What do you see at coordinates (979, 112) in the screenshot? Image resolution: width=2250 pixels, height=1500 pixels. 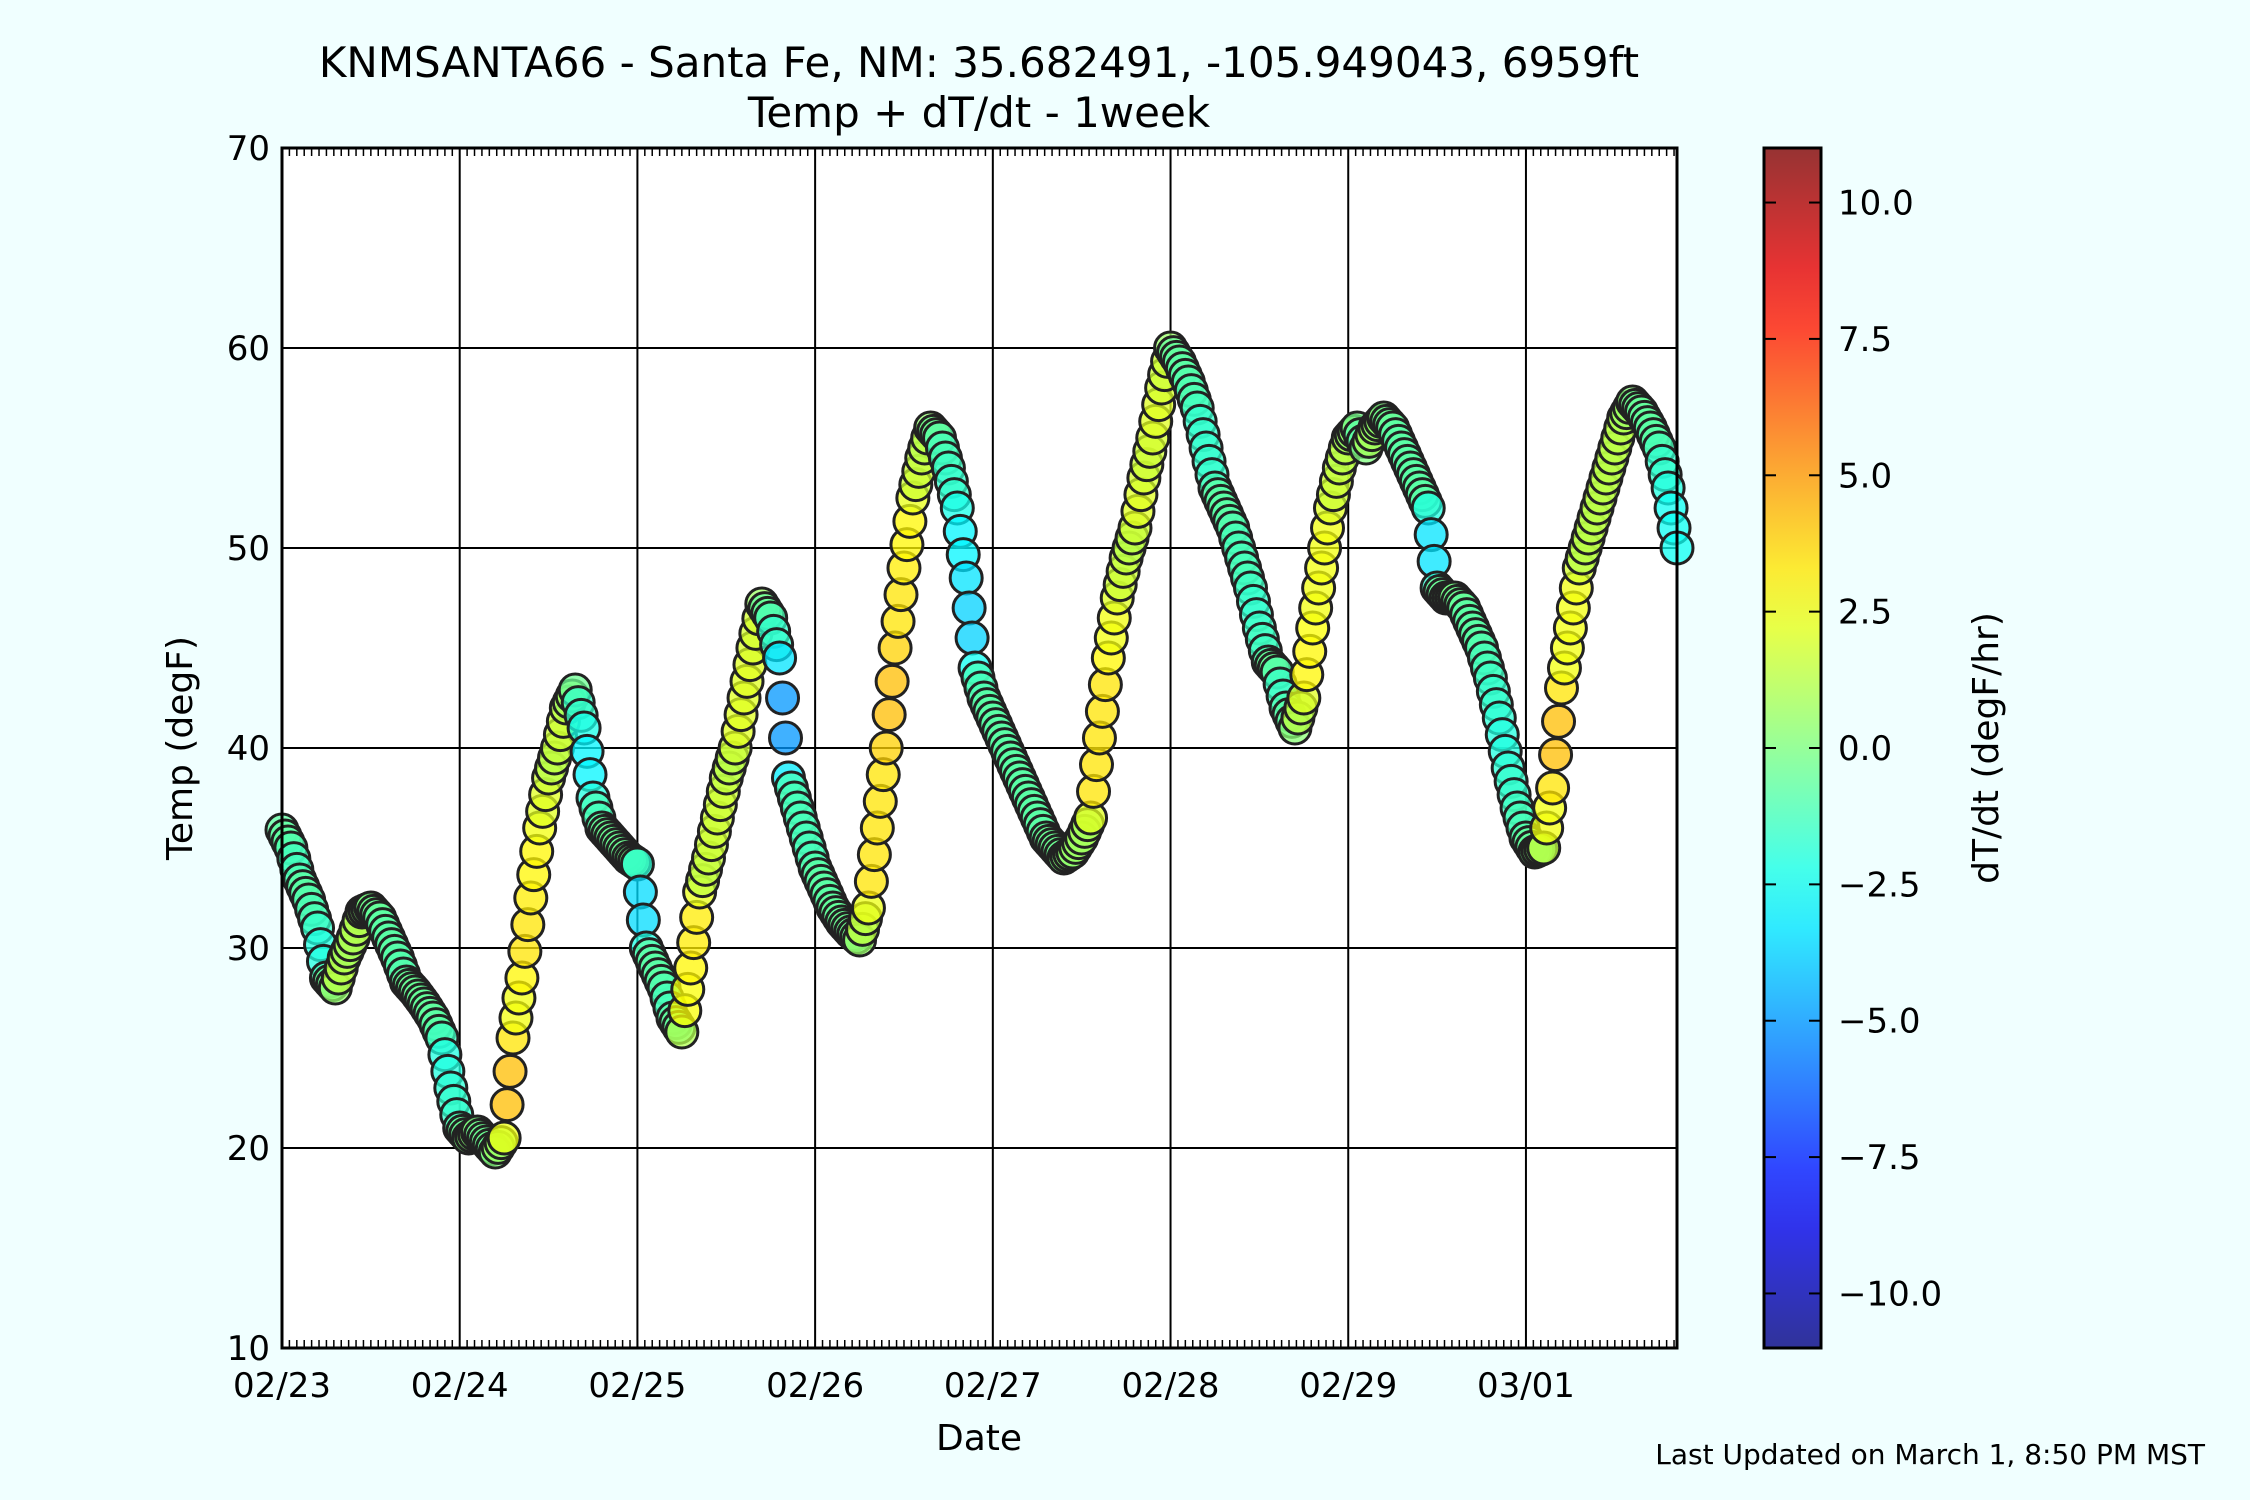 I see `chart-subtitle: Temp + dT/dt - 1week` at bounding box center [979, 112].